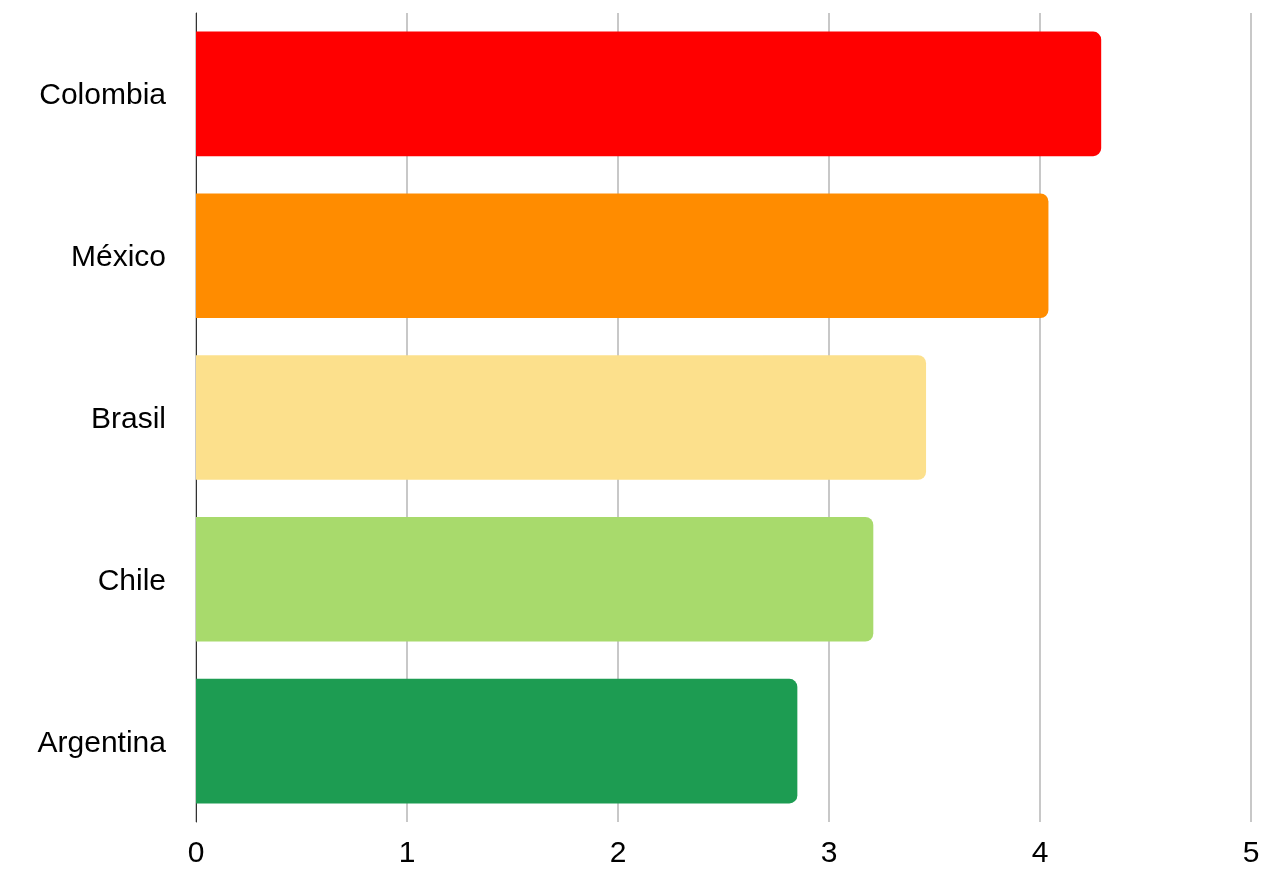  I want to click on y-tick-label: Argentina, so click(102, 741).